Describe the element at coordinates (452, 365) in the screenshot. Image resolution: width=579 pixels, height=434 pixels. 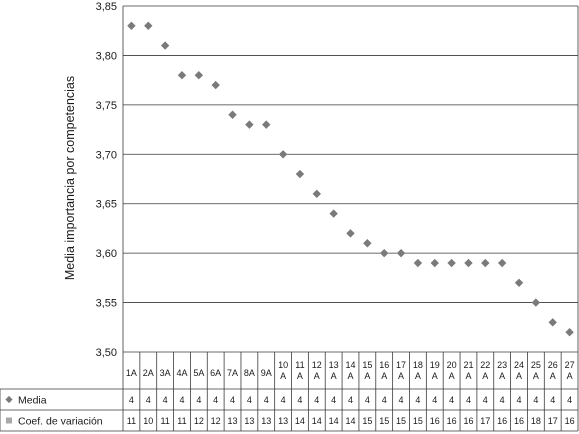
I see `x-tick-label: 20` at that location.